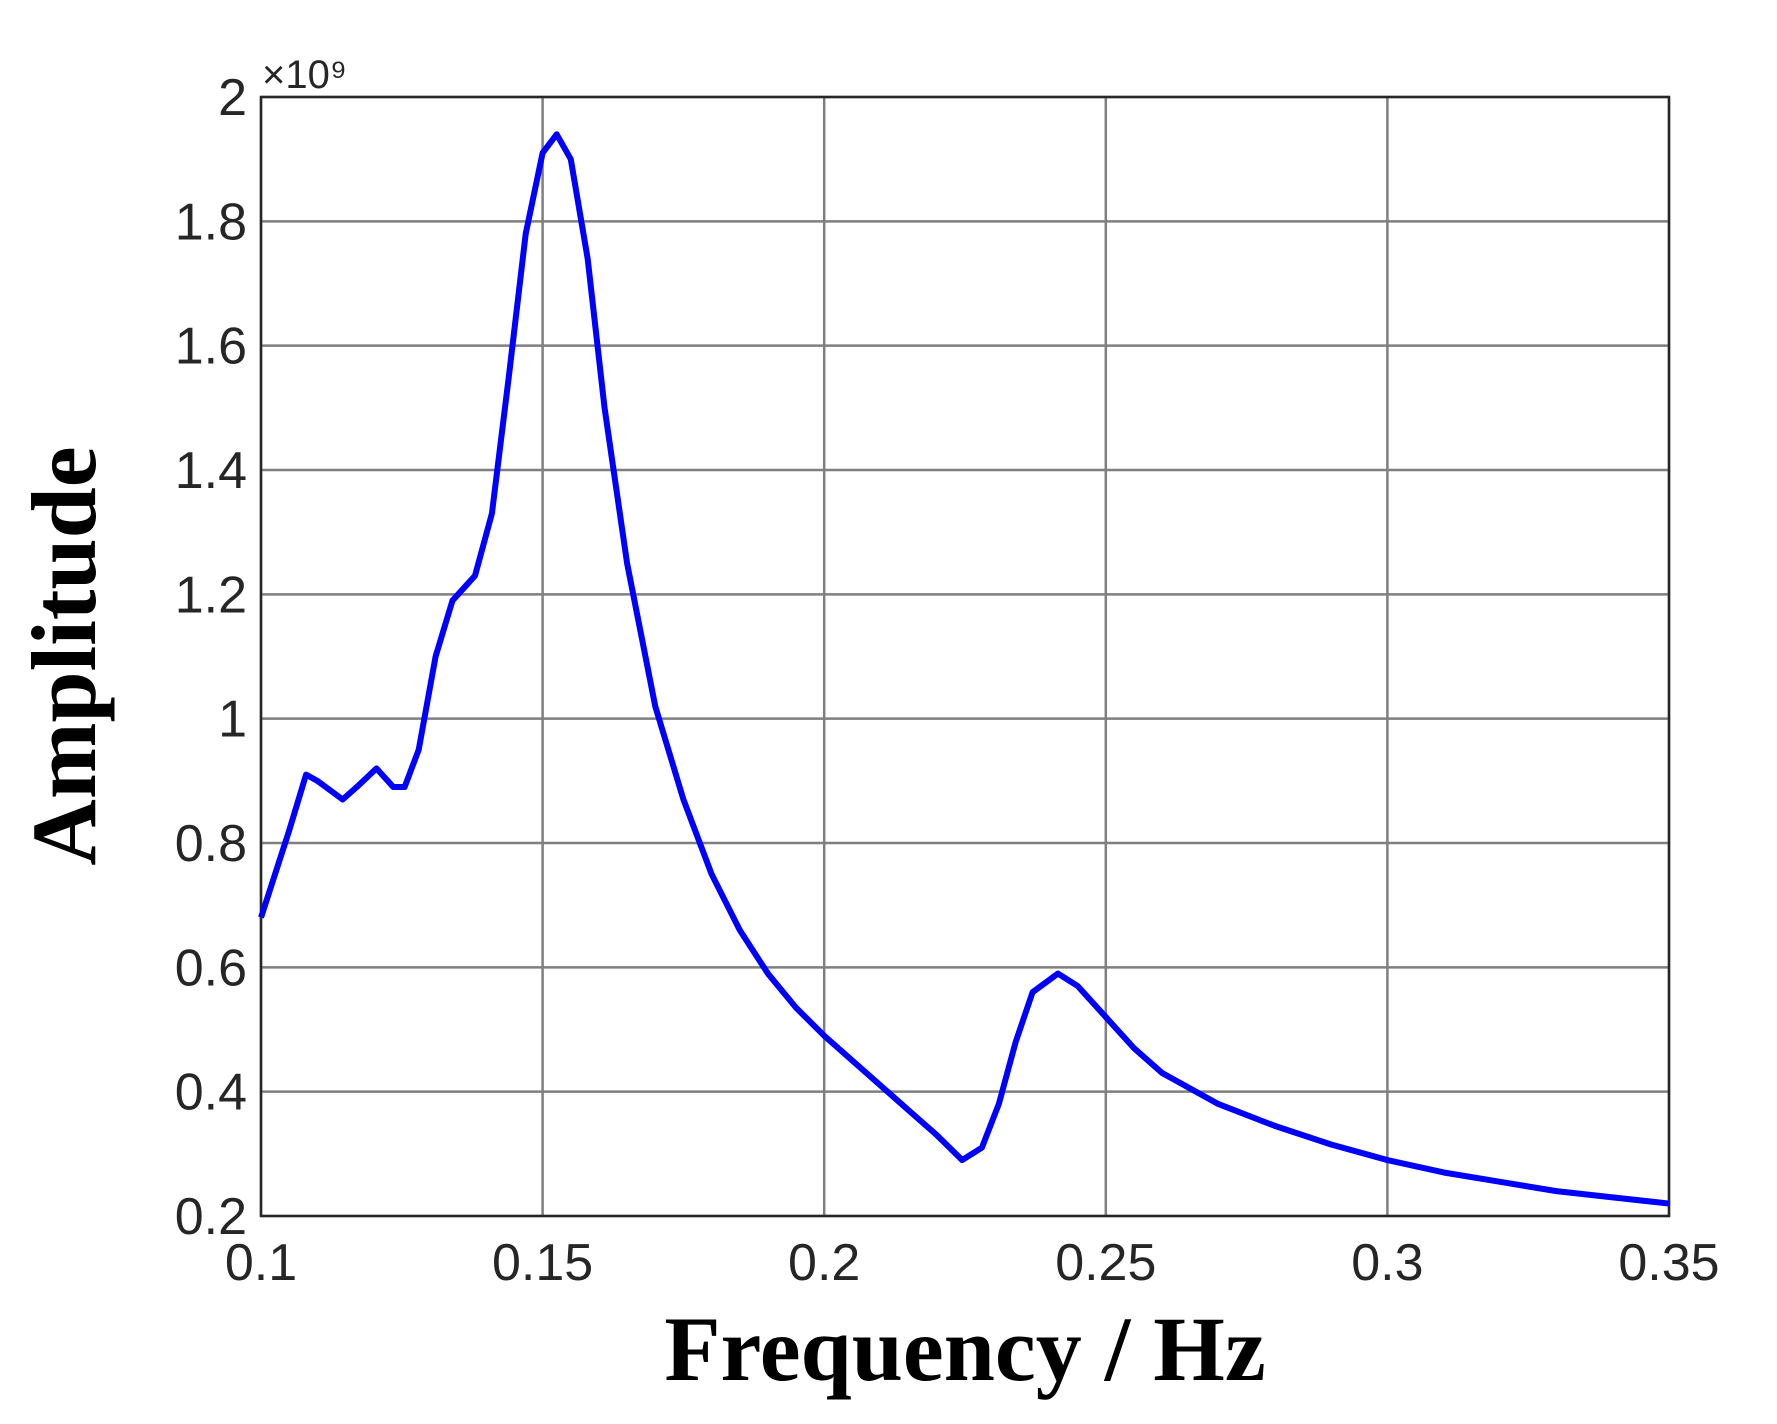 The height and width of the screenshot is (1424, 1777). What do you see at coordinates (232, 98) in the screenshot?
I see `y-tick-label: 2` at bounding box center [232, 98].